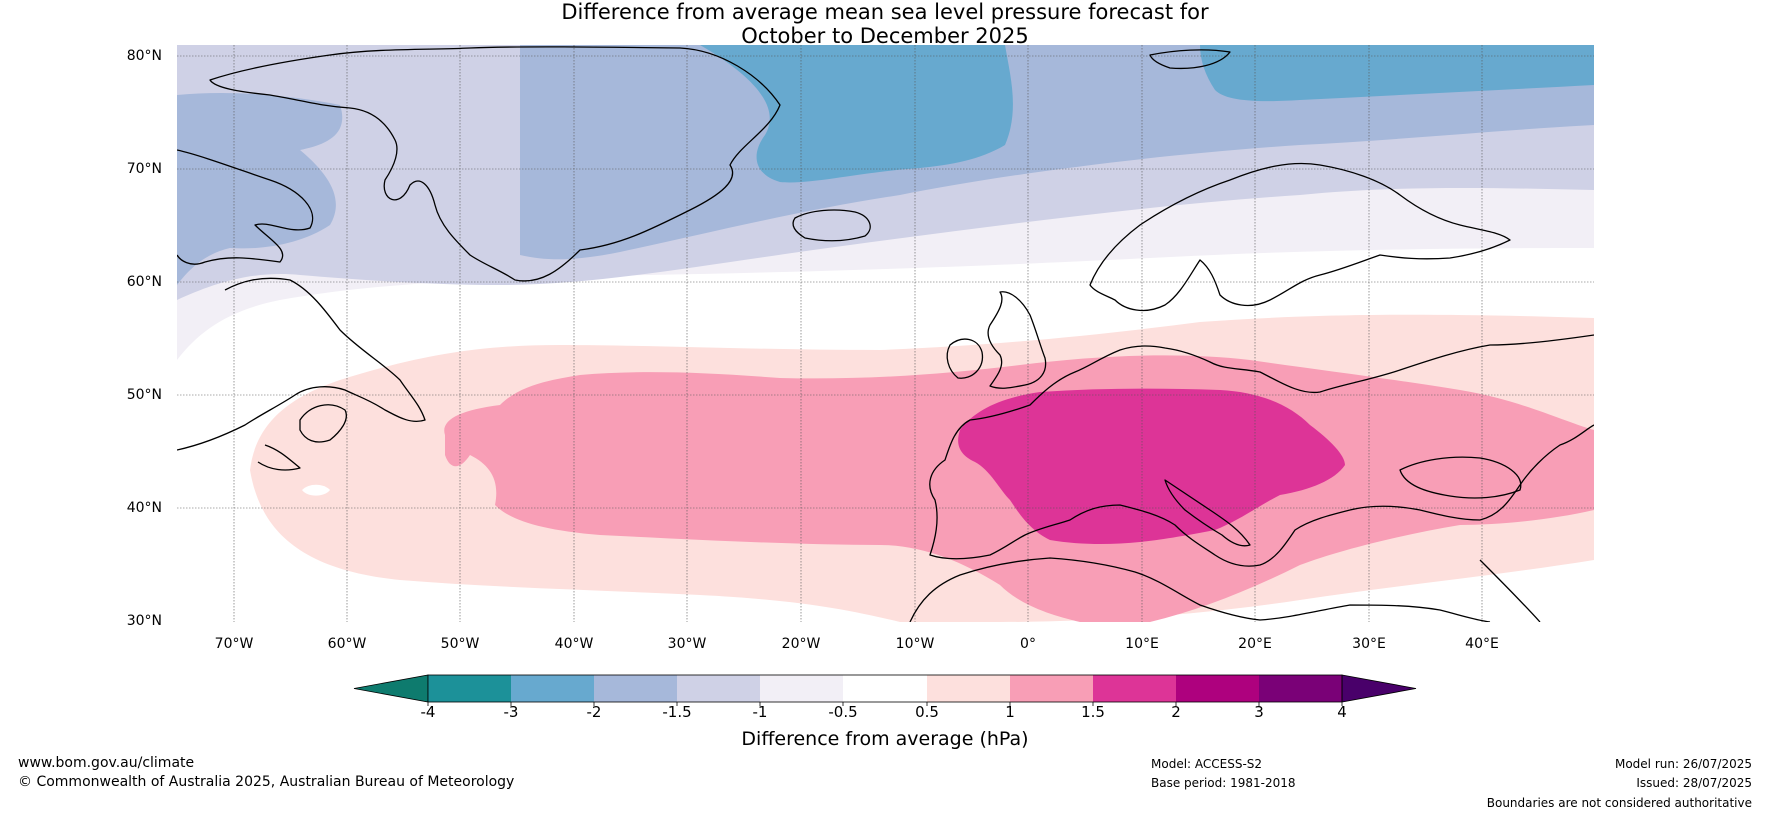 This screenshot has height=816, width=1770. What do you see at coordinates (594, 712) in the screenshot?
I see `colorbar-tick-label: -2` at bounding box center [594, 712].